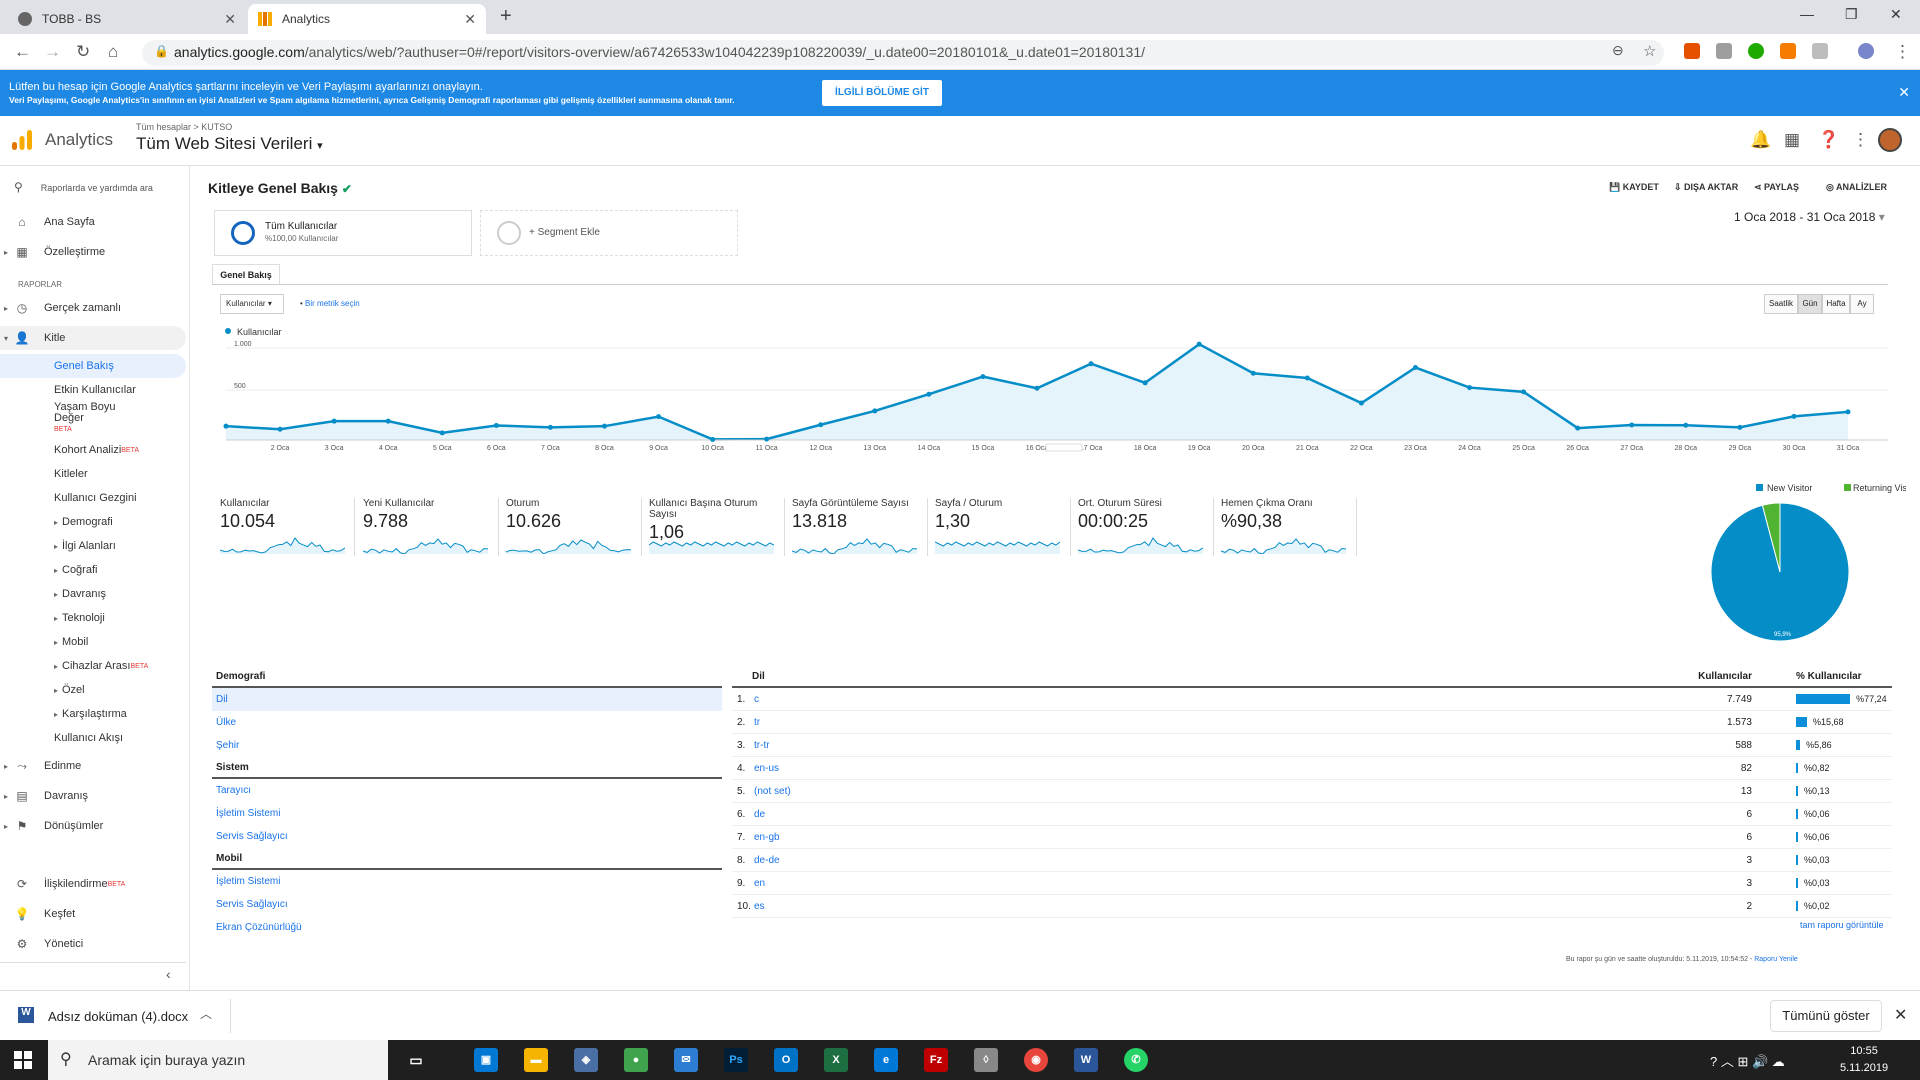  I want to click on profile-icon, so click(1866, 51).